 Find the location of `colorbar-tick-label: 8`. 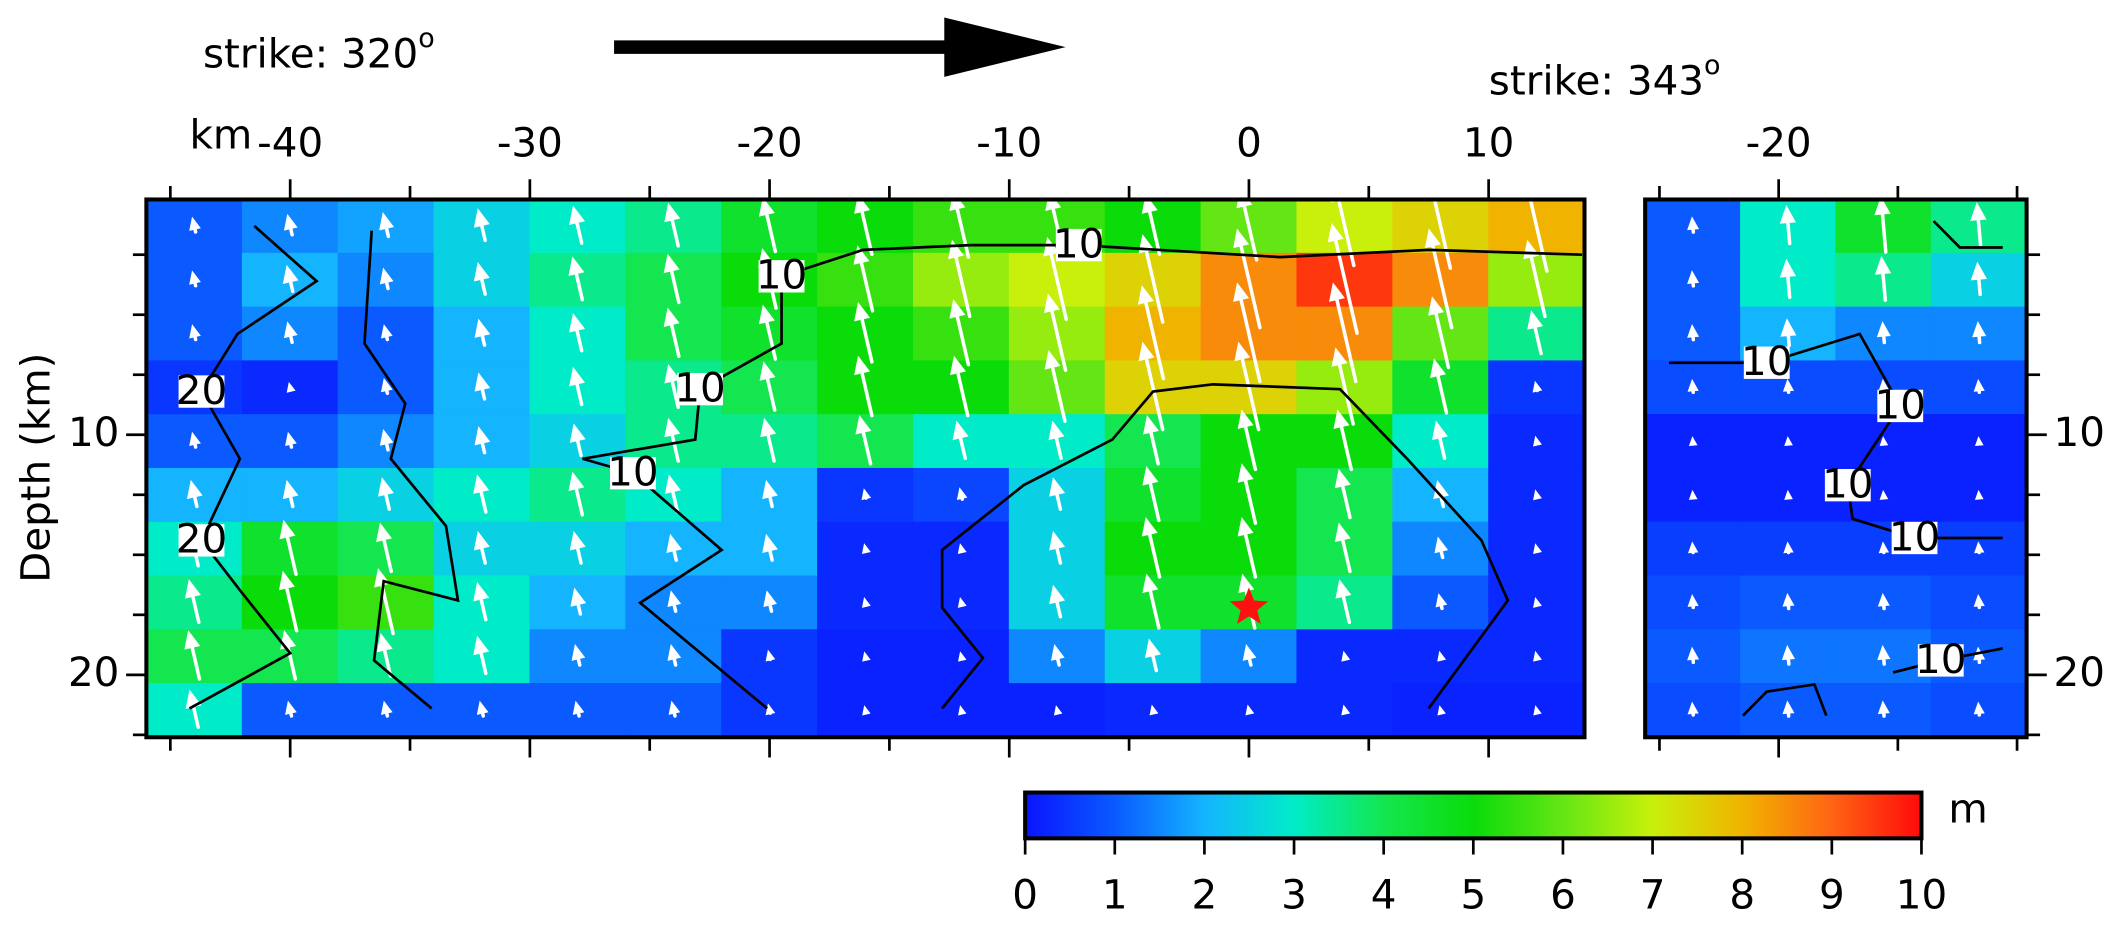

colorbar-tick-label: 8 is located at coordinates (1742, 895).